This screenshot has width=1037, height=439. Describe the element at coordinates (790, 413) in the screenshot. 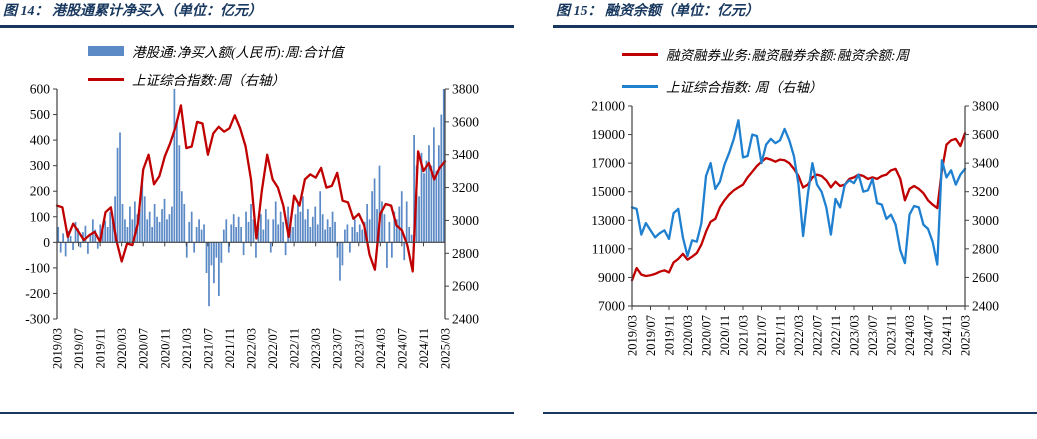

I see `figure-15-bottom-rule` at that location.